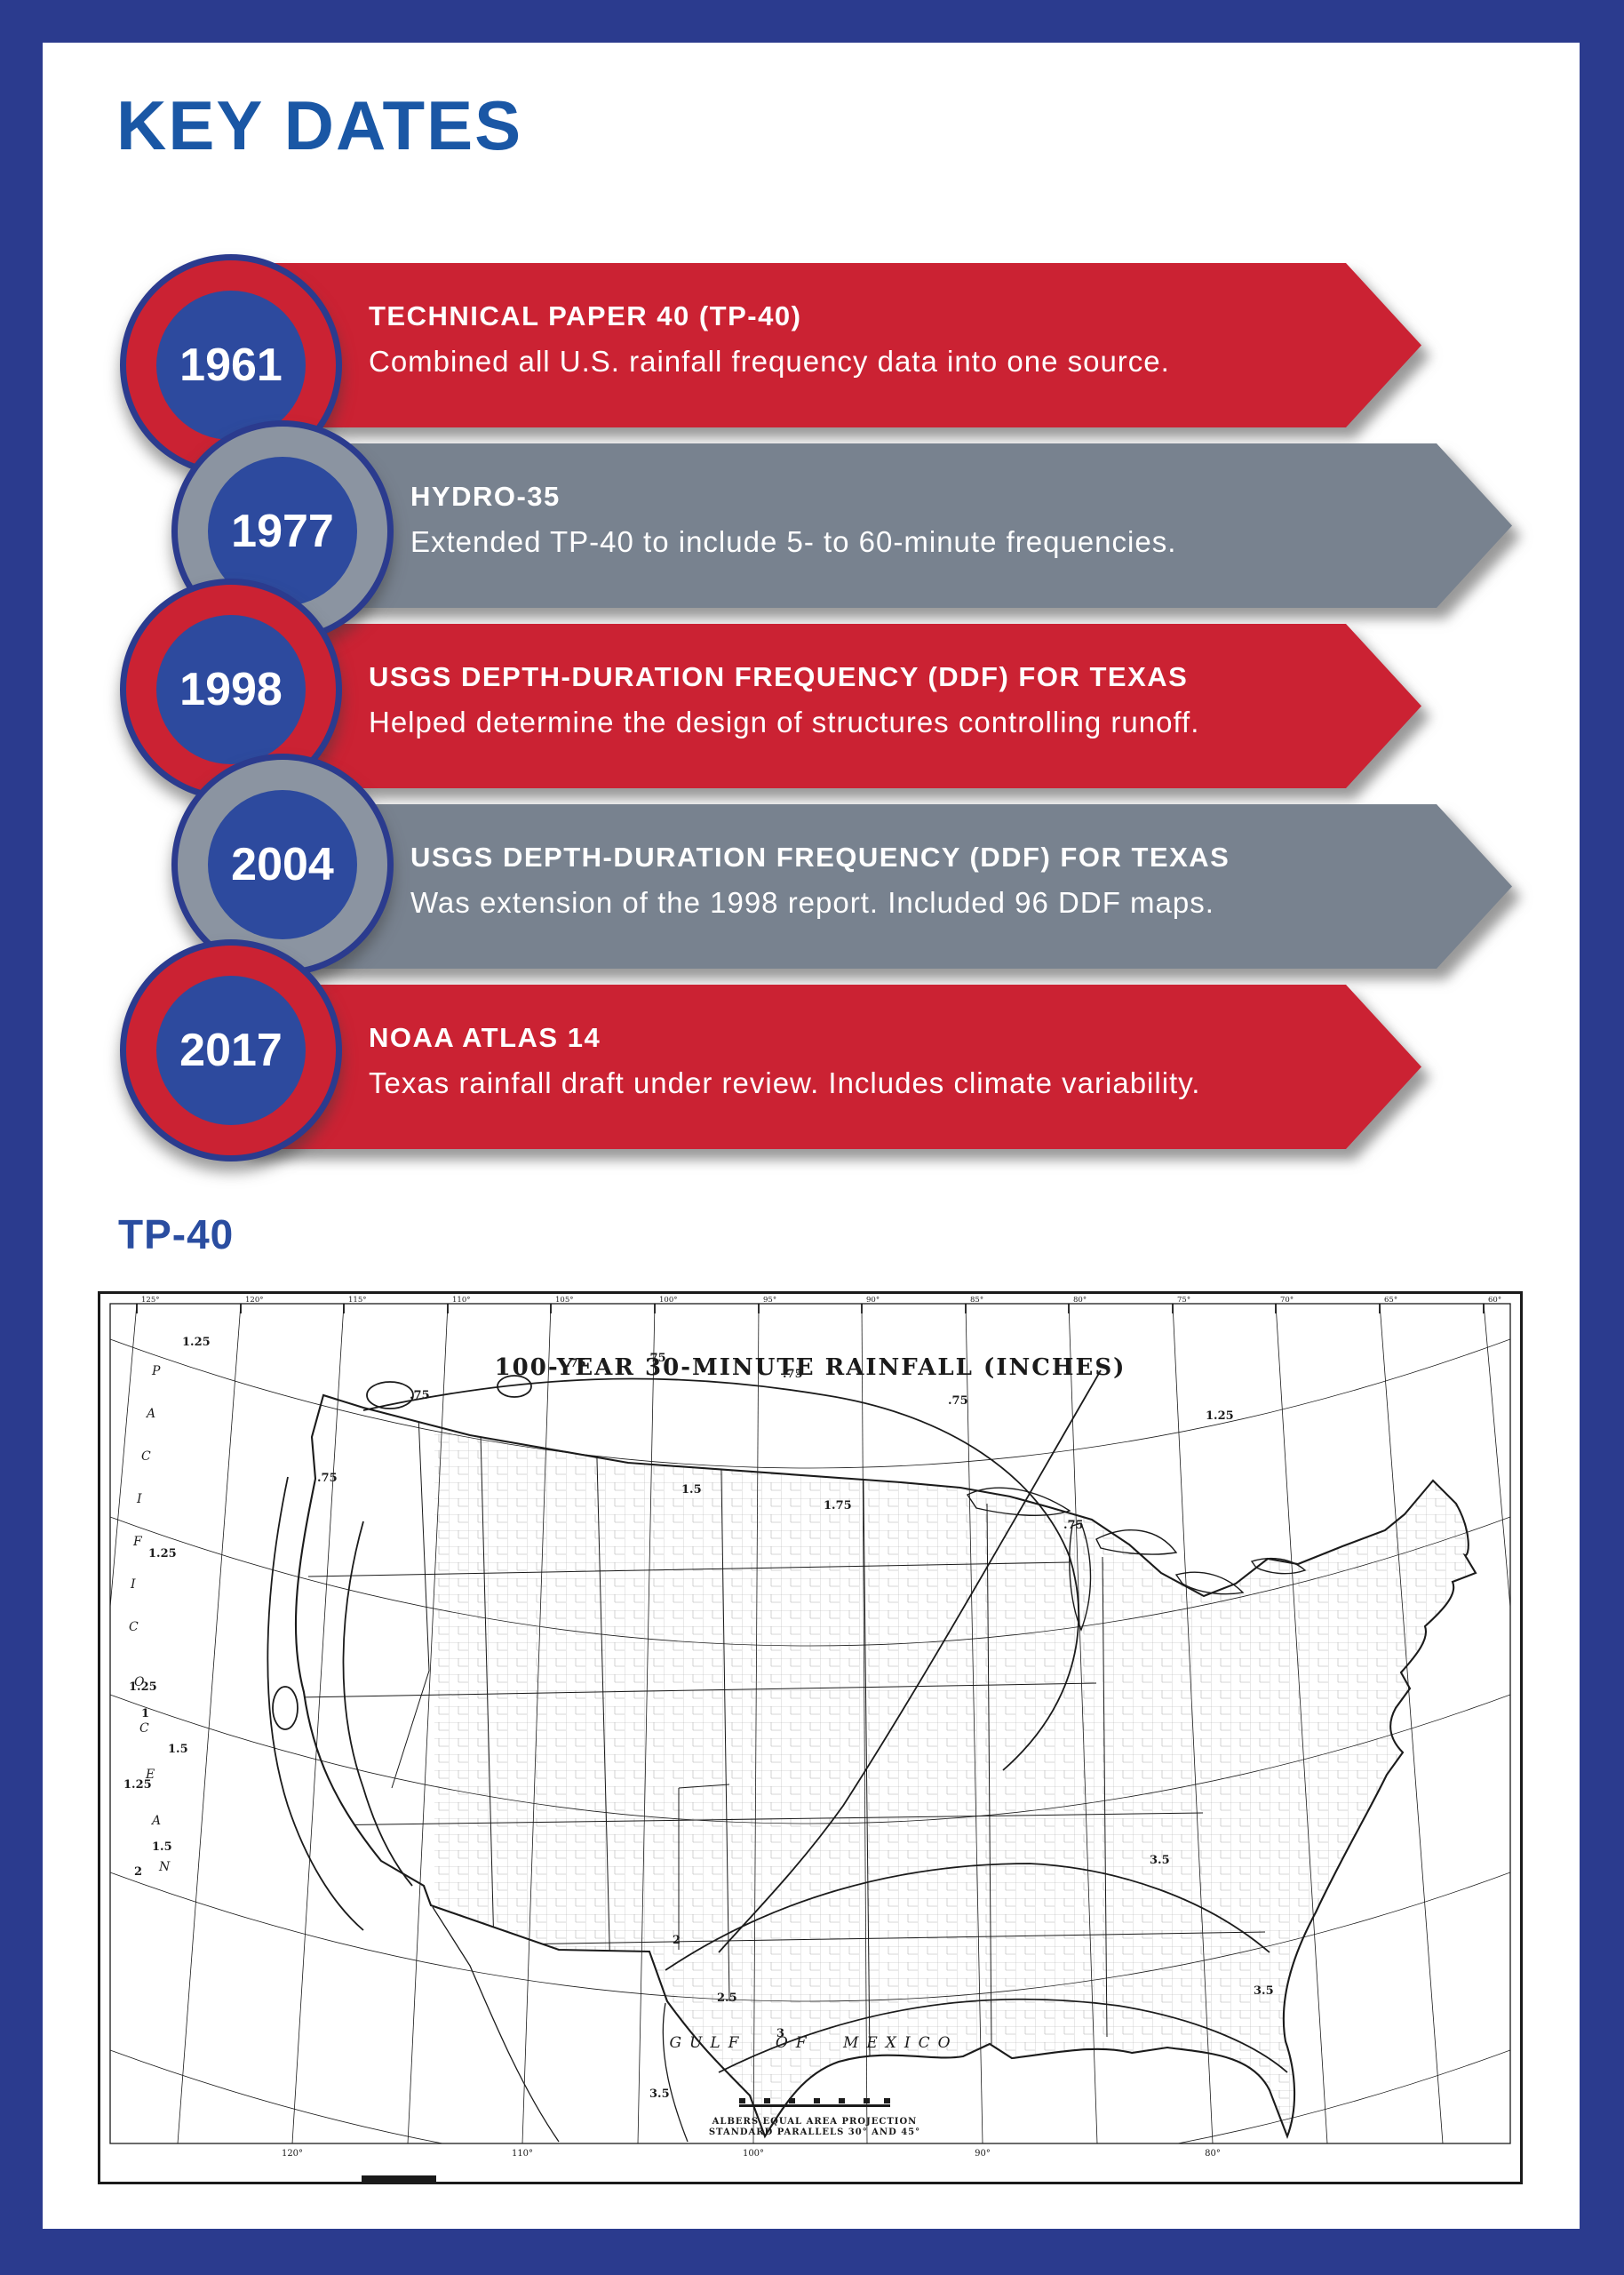  What do you see at coordinates (1287, 1300) in the screenshot?
I see `svg-text: 70°` at bounding box center [1287, 1300].